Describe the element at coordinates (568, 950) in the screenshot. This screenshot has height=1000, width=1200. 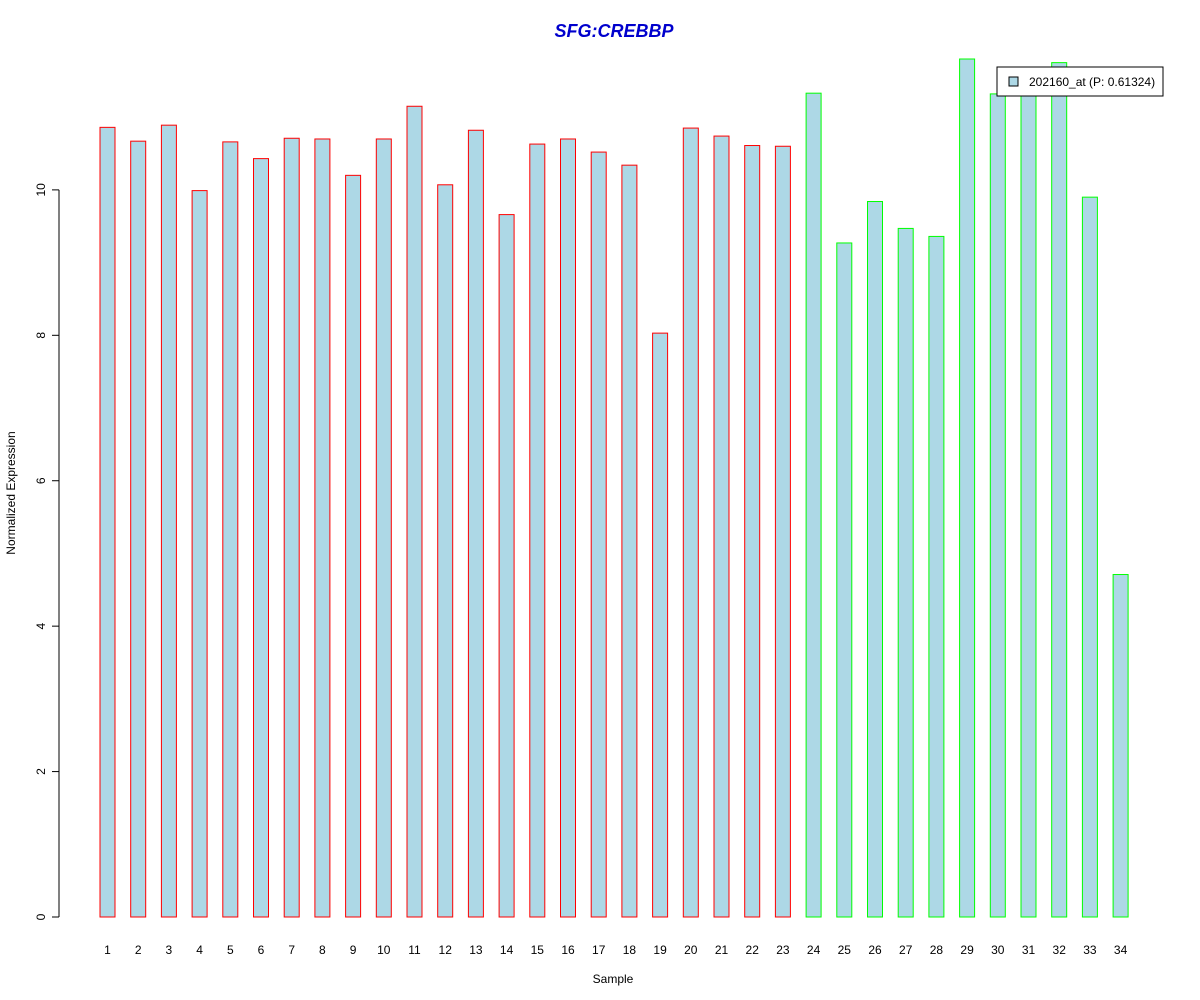
I see `x-tick-label: 16` at that location.